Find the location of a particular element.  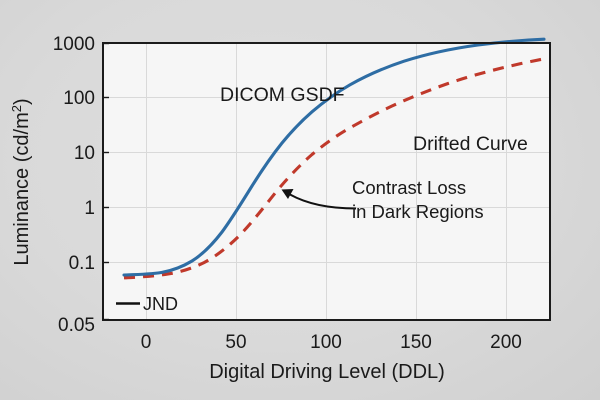

legend-label-jnd: JND is located at coordinates (160, 304).